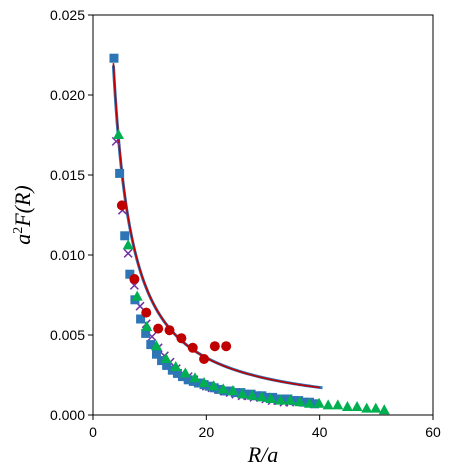 Image resolution: width=450 pixels, height=475 pixels. Describe the element at coordinates (320, 432) in the screenshot. I see `x-tick-label: 40` at that location.